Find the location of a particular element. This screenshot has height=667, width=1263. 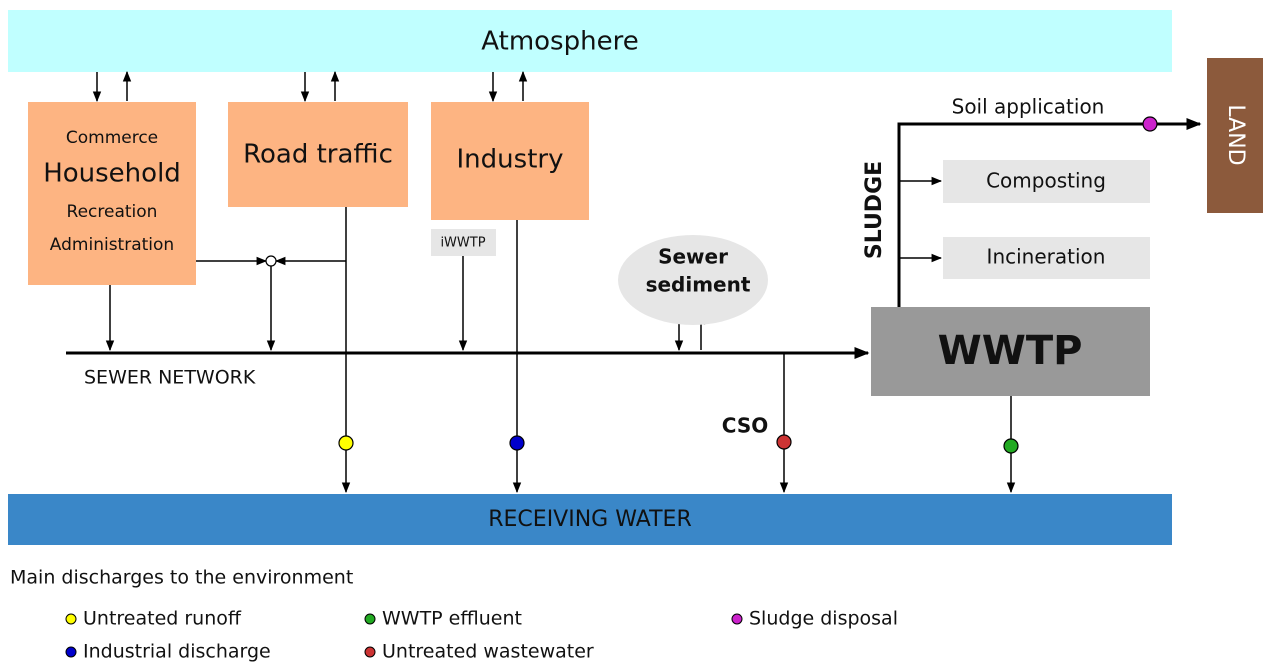

legend-label: Untreated wastewater is located at coordinates (488, 652).